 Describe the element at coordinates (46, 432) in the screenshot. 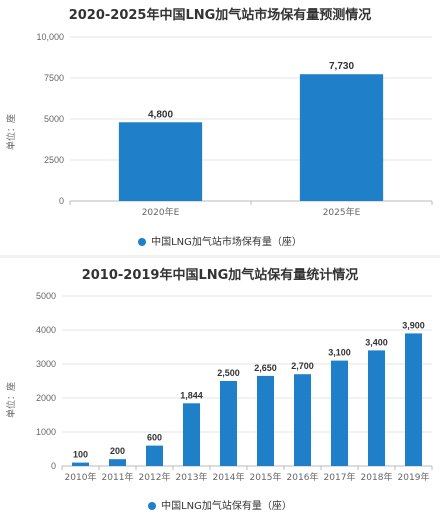

I see `y-tick-label: 1000` at that location.